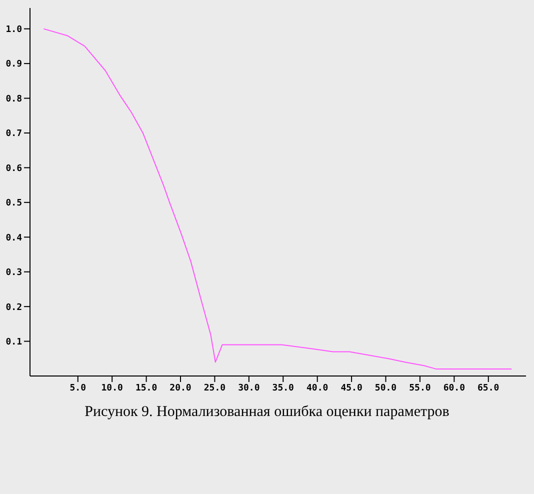  Describe the element at coordinates (78, 388) in the screenshot. I see `x-tick-label: 5.0` at that location.